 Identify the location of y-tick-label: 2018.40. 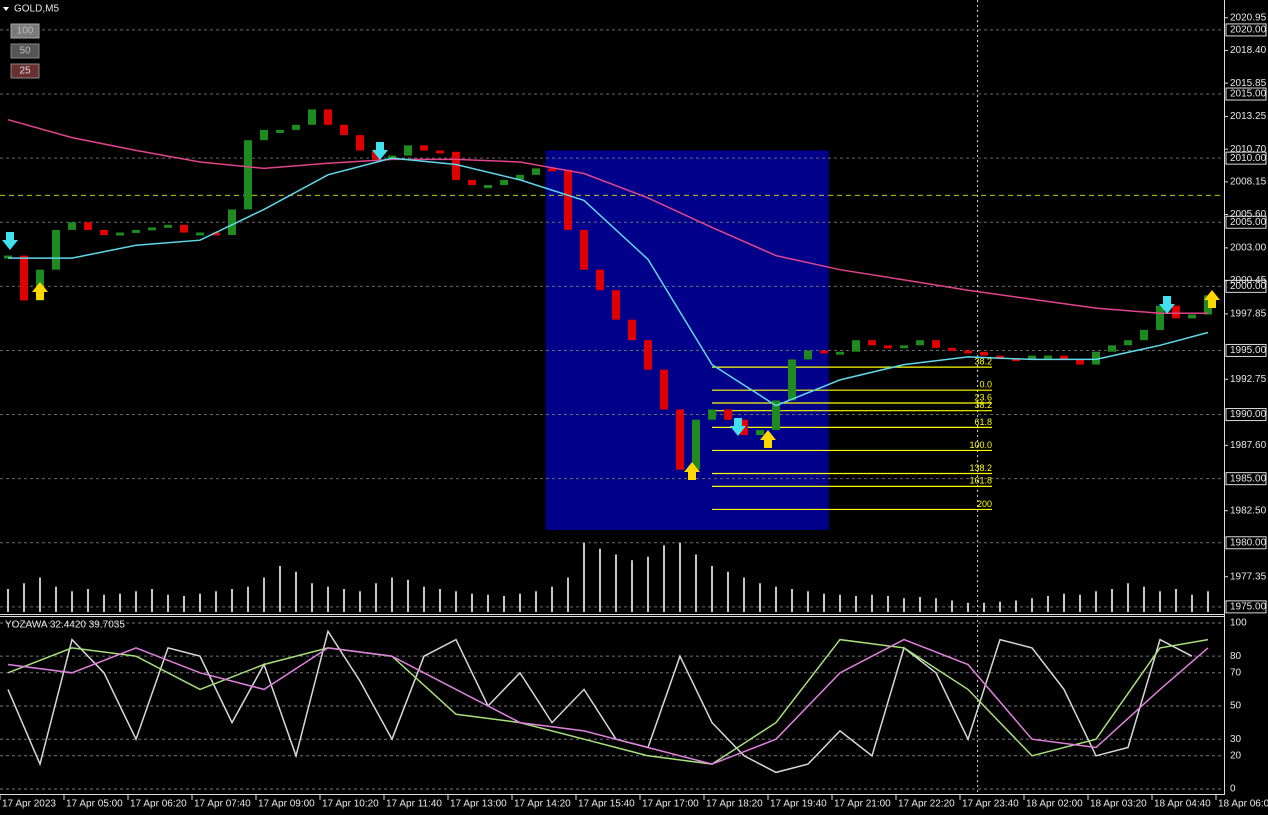
(1248, 50).